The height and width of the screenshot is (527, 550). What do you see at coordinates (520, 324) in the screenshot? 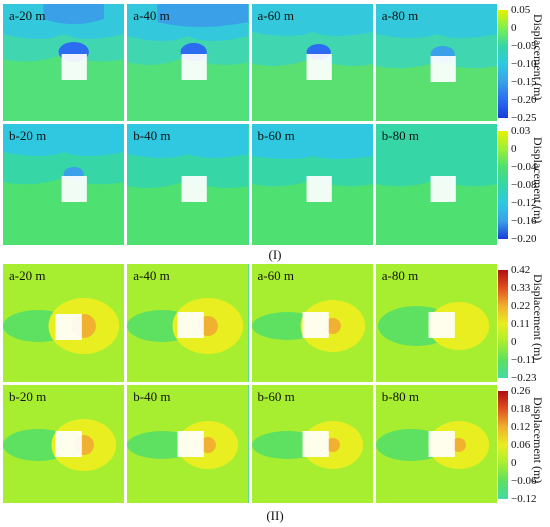
I see `colorbar-tick-label: 0.11` at bounding box center [520, 324].